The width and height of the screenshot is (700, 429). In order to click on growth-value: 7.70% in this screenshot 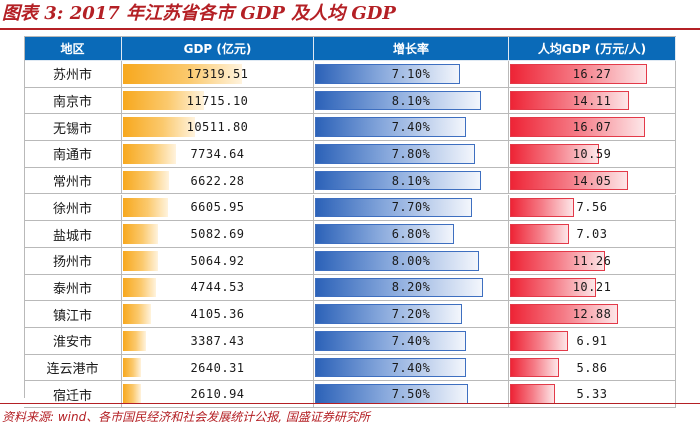, I will do `click(411, 207)`.